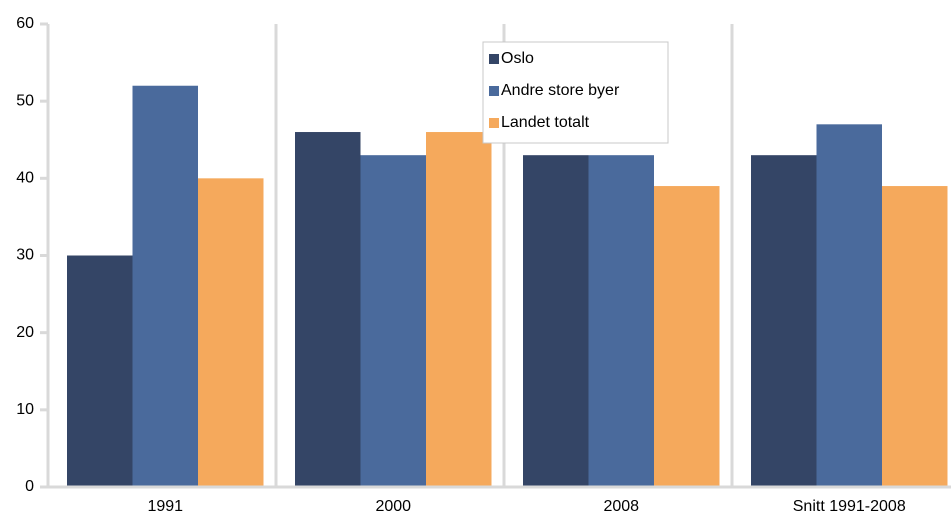 Image resolution: width=951 pixels, height=520 pixels. Describe the element at coordinates (25, 255) in the screenshot. I see `y-tick-label: 30` at that location.